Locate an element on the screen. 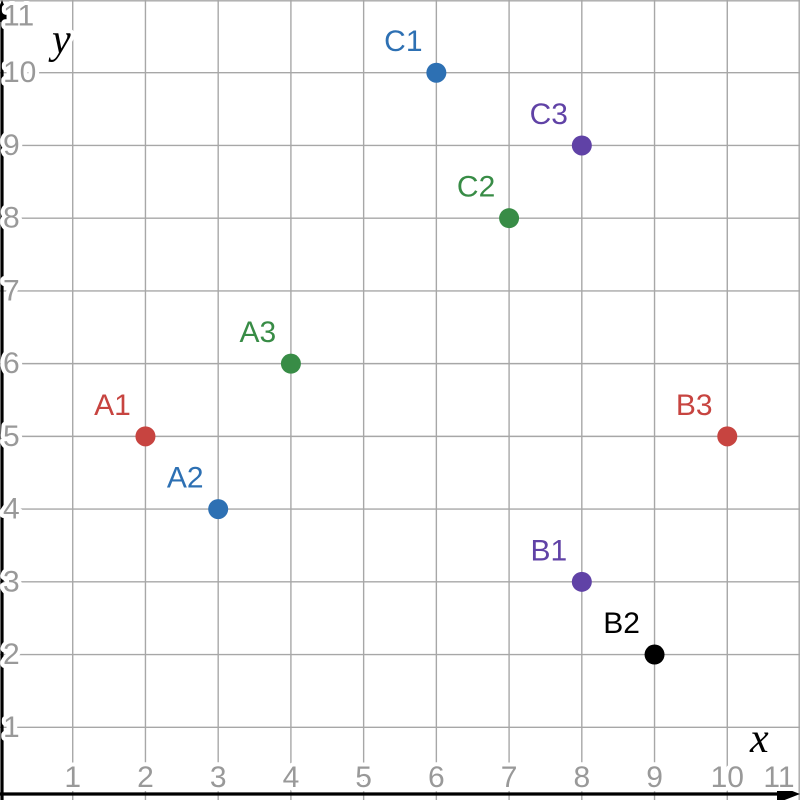 This screenshot has height=800, width=800. y-tick-label: 2 is located at coordinates (11, 654).